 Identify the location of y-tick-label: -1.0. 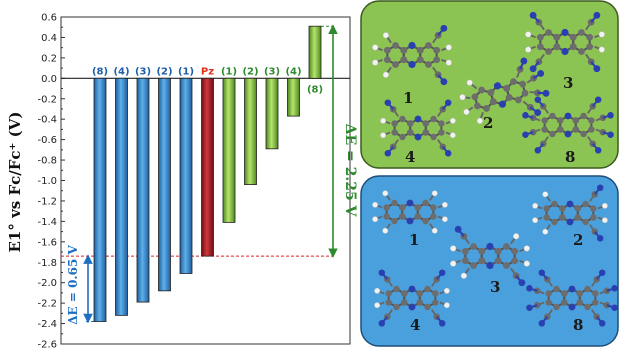
(47, 181).